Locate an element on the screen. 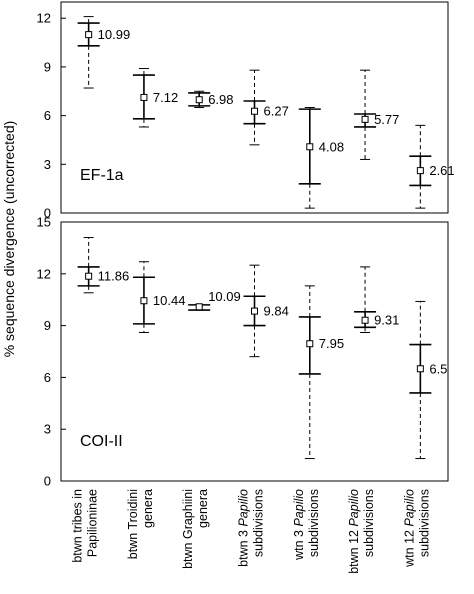  category-label: btwn tribes inPapilioninae is located at coordinates (85, 526).